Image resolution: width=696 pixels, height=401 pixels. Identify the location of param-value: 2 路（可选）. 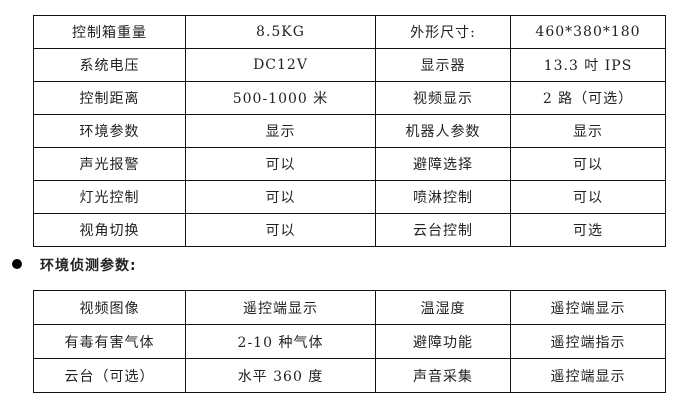
(588, 98).